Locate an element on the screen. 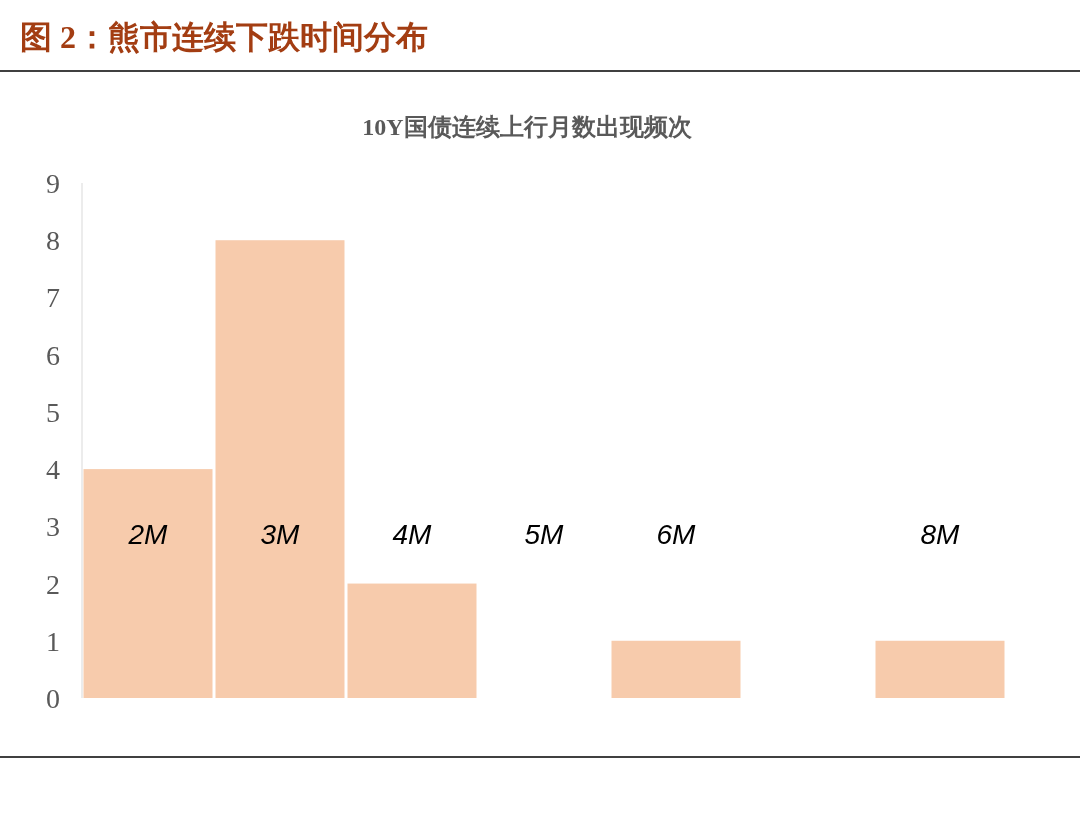 The height and width of the screenshot is (816, 1080). x-tick-label: 3M is located at coordinates (280, 534).